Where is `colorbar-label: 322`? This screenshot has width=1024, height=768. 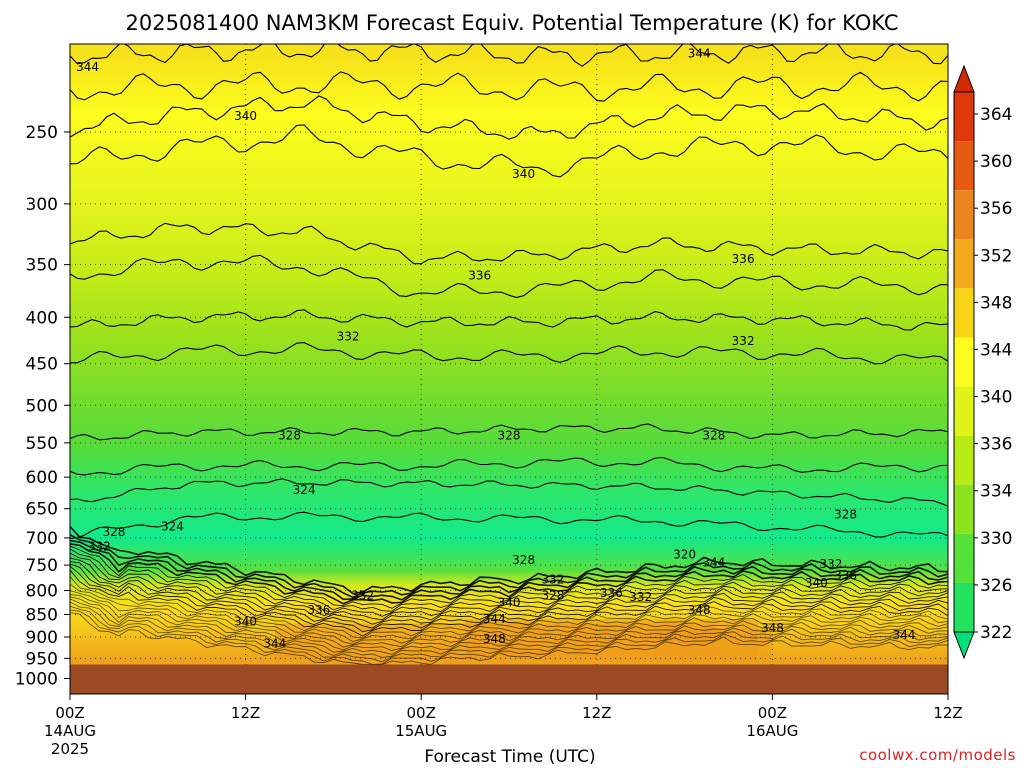 colorbar-label: 322 is located at coordinates (996, 633).